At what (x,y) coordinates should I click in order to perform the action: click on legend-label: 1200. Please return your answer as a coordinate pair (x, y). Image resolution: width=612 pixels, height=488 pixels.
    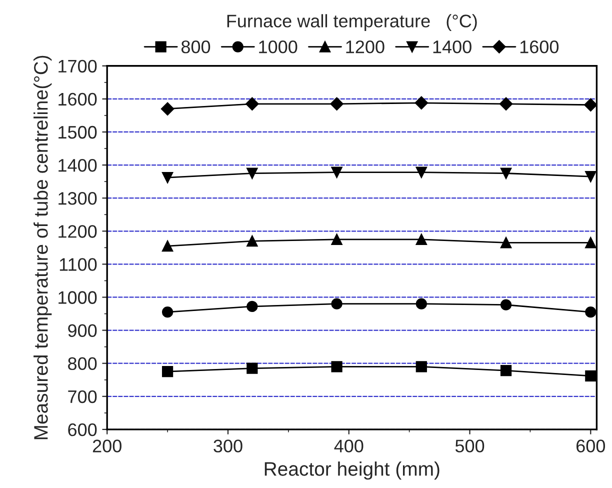
    Looking at the image, I should click on (365, 47).